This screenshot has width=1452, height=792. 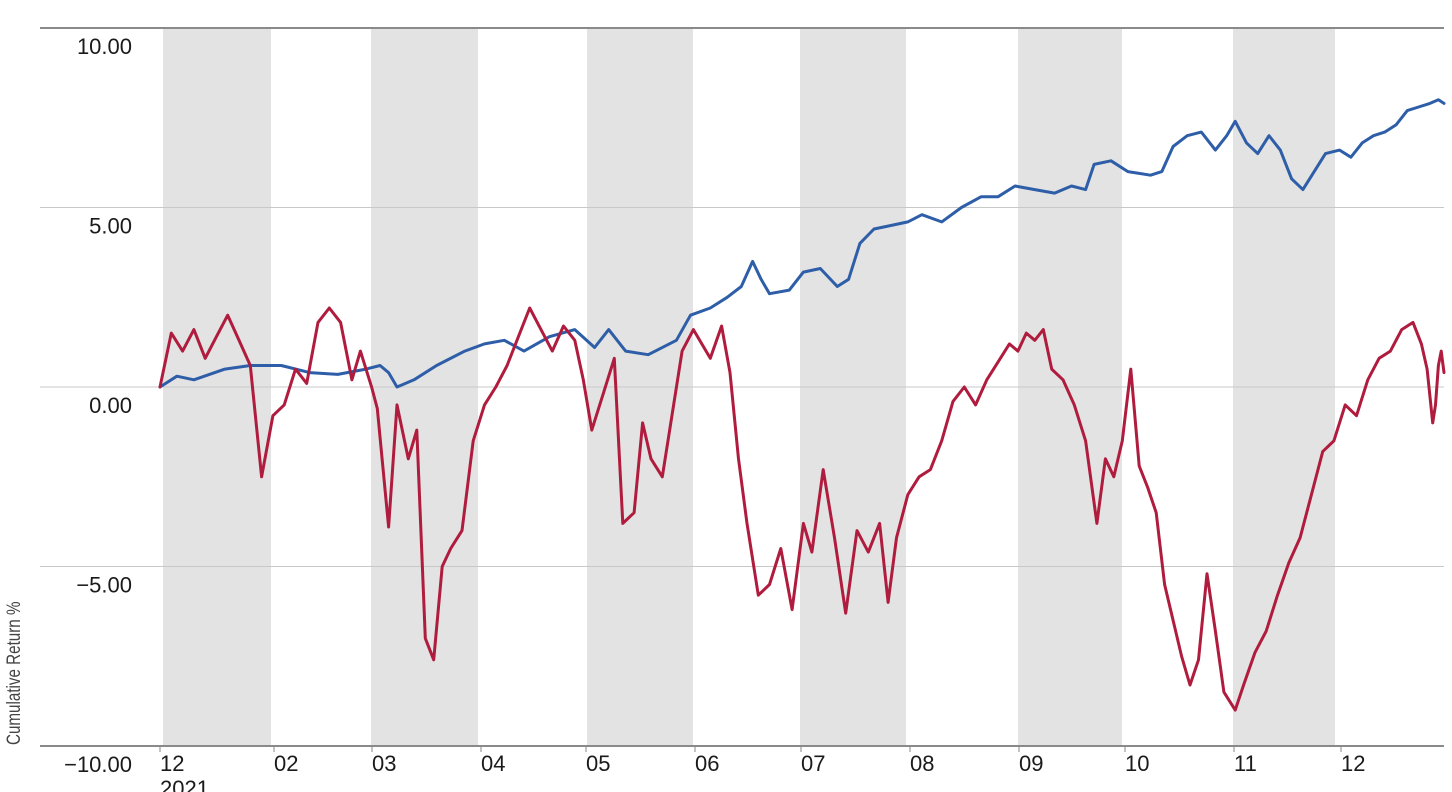 I want to click on y-tick-label: 10.00, so click(x=104, y=46).